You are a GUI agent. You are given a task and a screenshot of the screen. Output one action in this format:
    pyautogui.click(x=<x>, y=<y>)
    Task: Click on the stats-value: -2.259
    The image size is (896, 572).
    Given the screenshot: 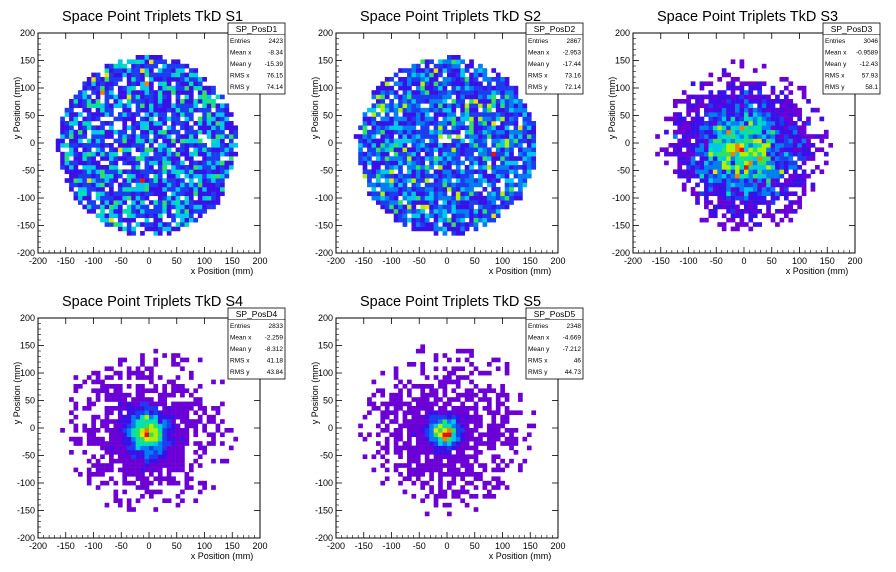 What is the action you would take?
    pyautogui.click(x=274, y=338)
    